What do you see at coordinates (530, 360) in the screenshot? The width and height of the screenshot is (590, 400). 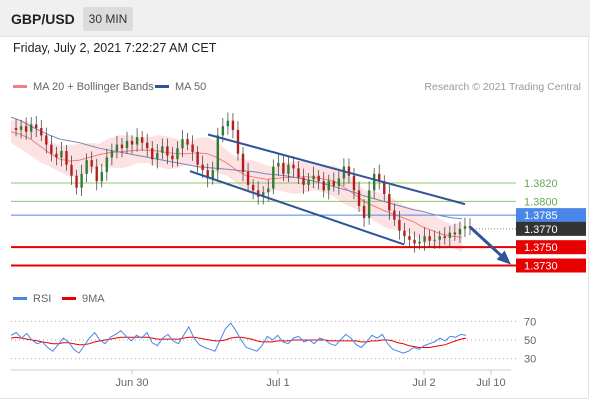 I see `rsi-level-label-30: 30` at bounding box center [530, 360].